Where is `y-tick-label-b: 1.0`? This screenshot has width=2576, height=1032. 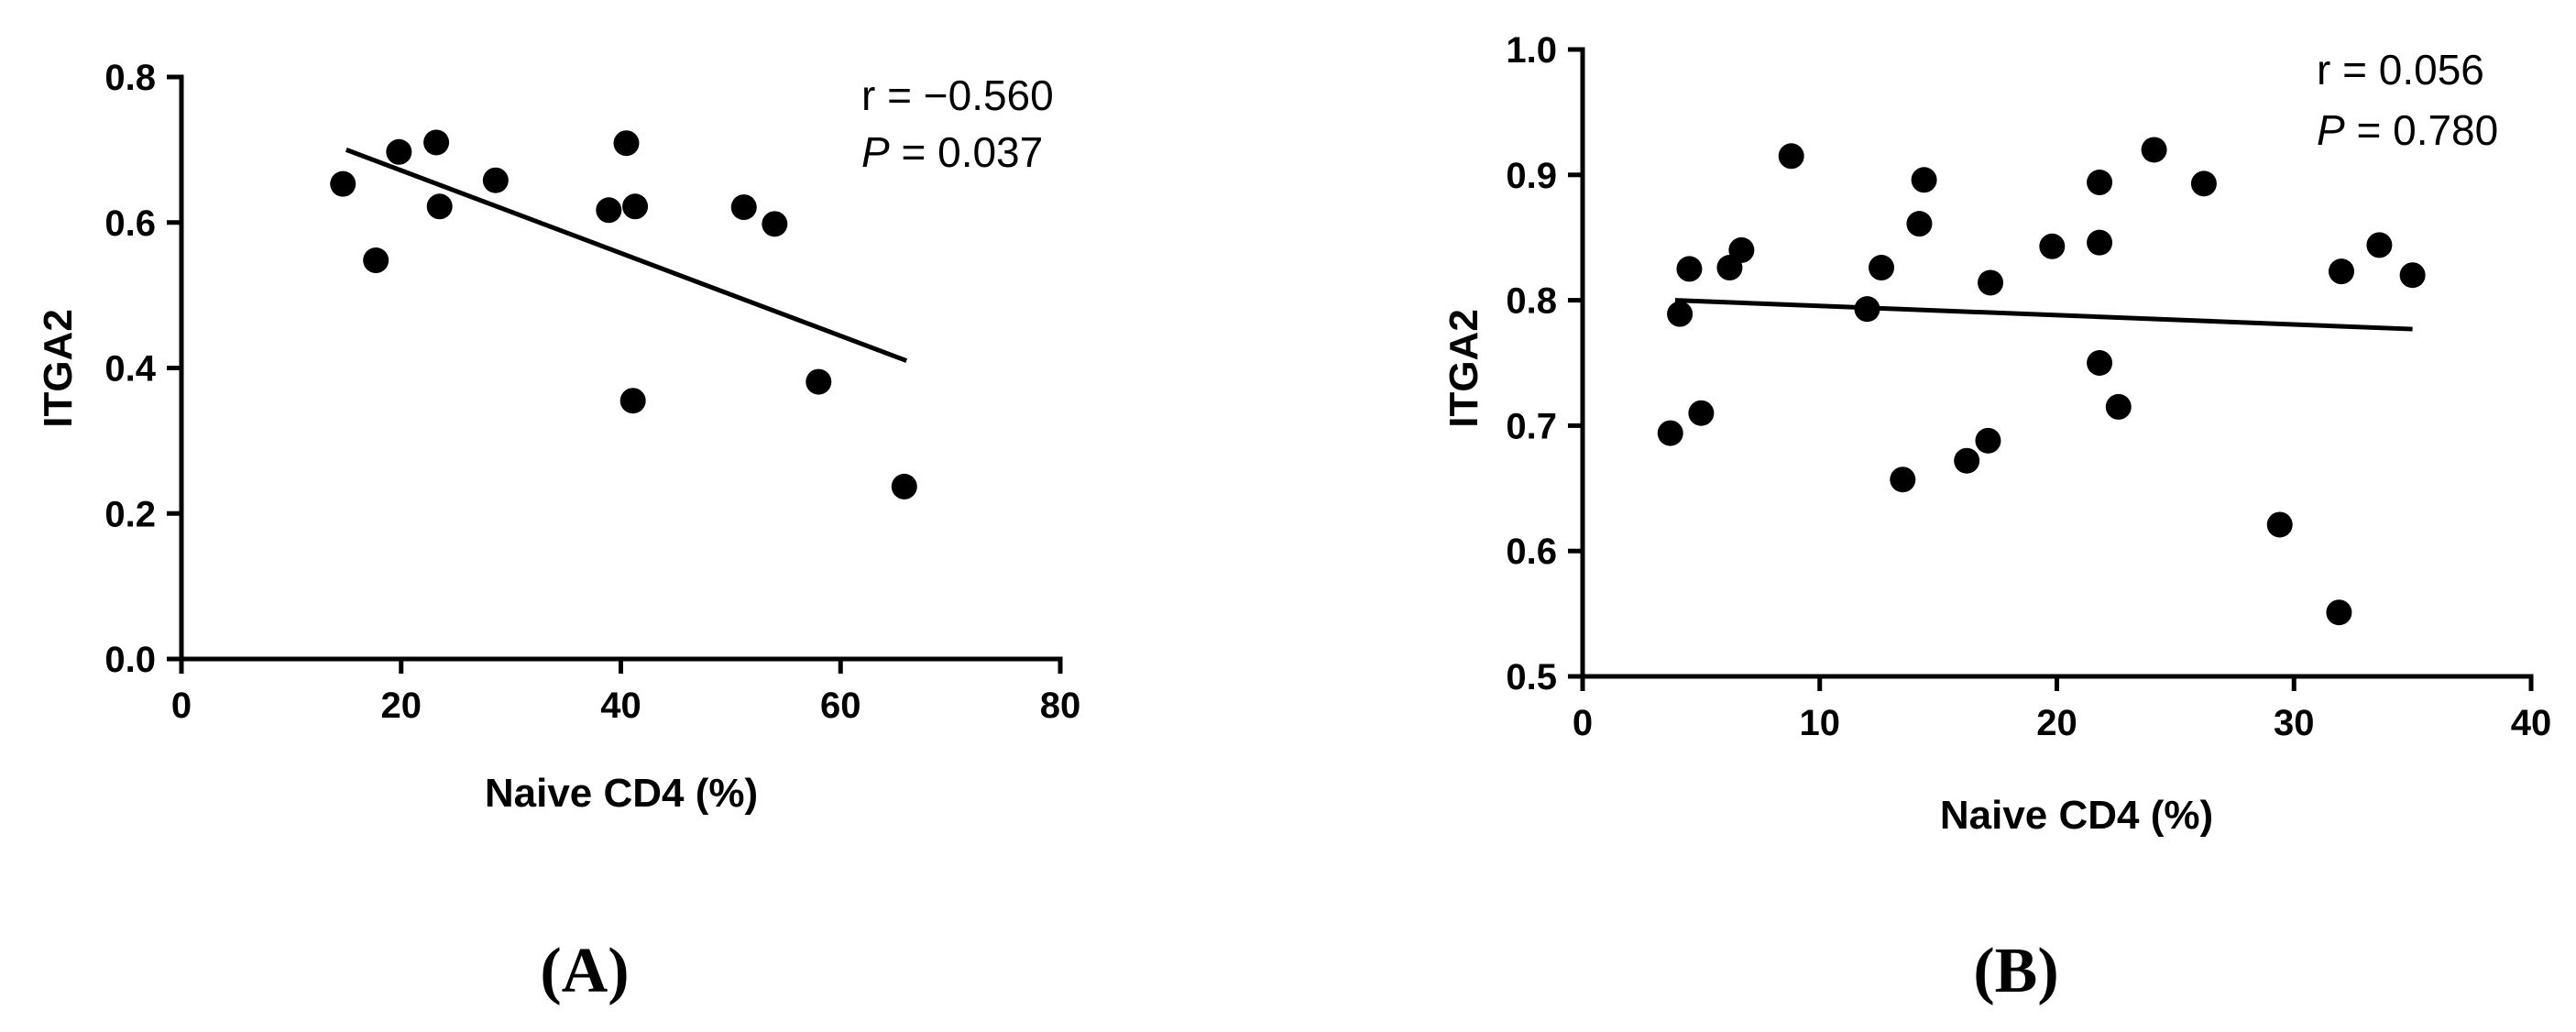
y-tick-label-b: 1.0 is located at coordinates (1531, 50).